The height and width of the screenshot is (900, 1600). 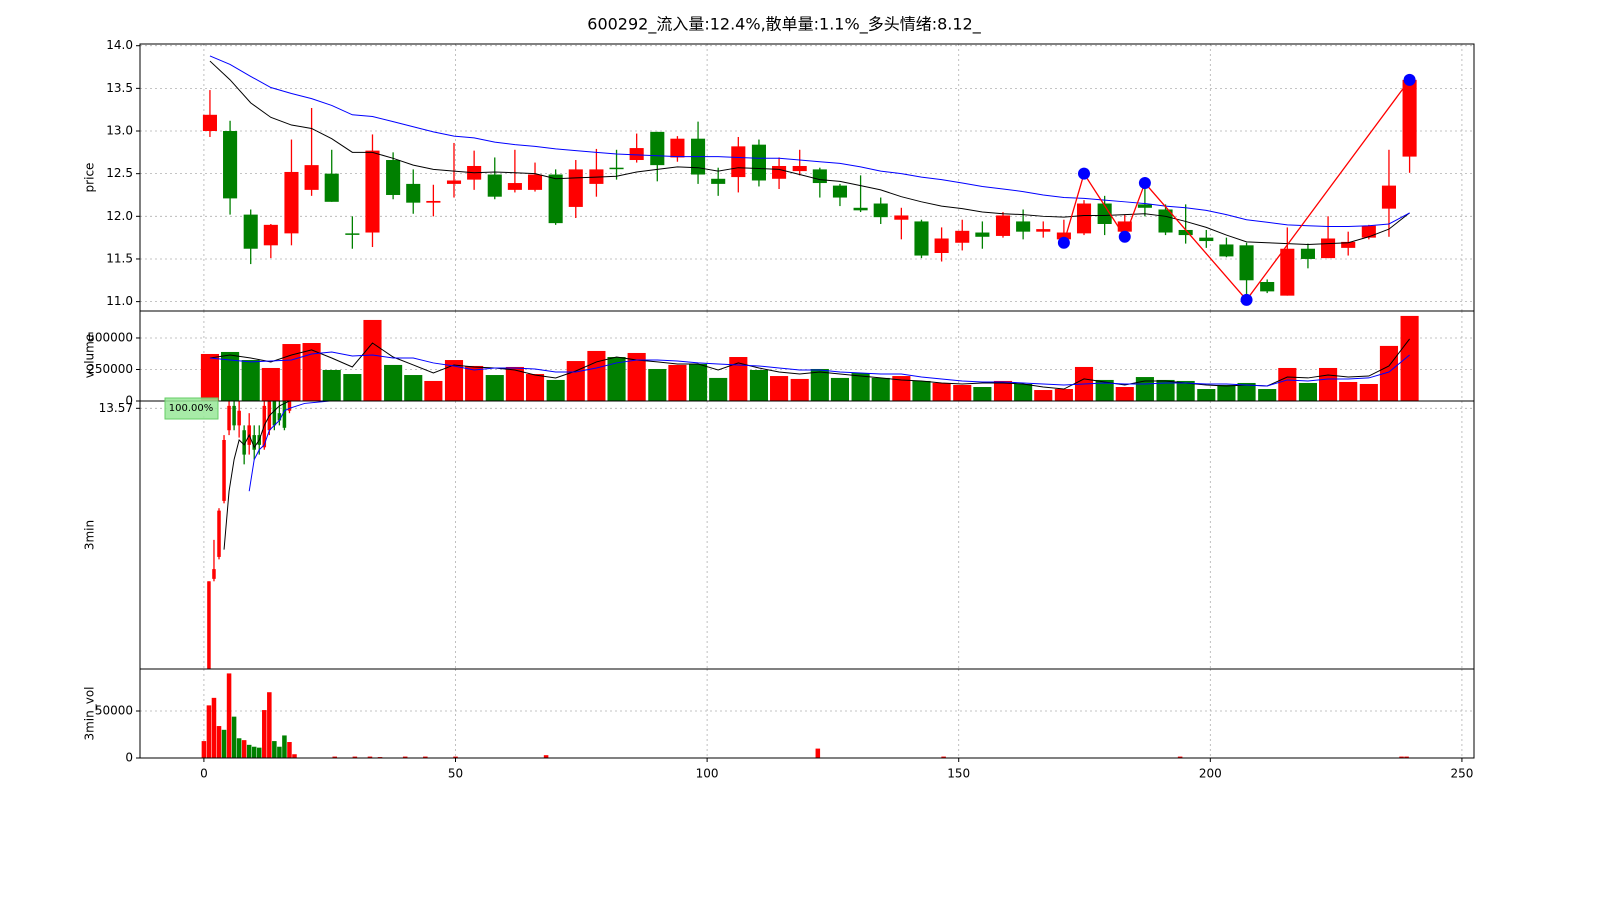 I want to click on annotation: 100.00%, so click(x=191, y=408).